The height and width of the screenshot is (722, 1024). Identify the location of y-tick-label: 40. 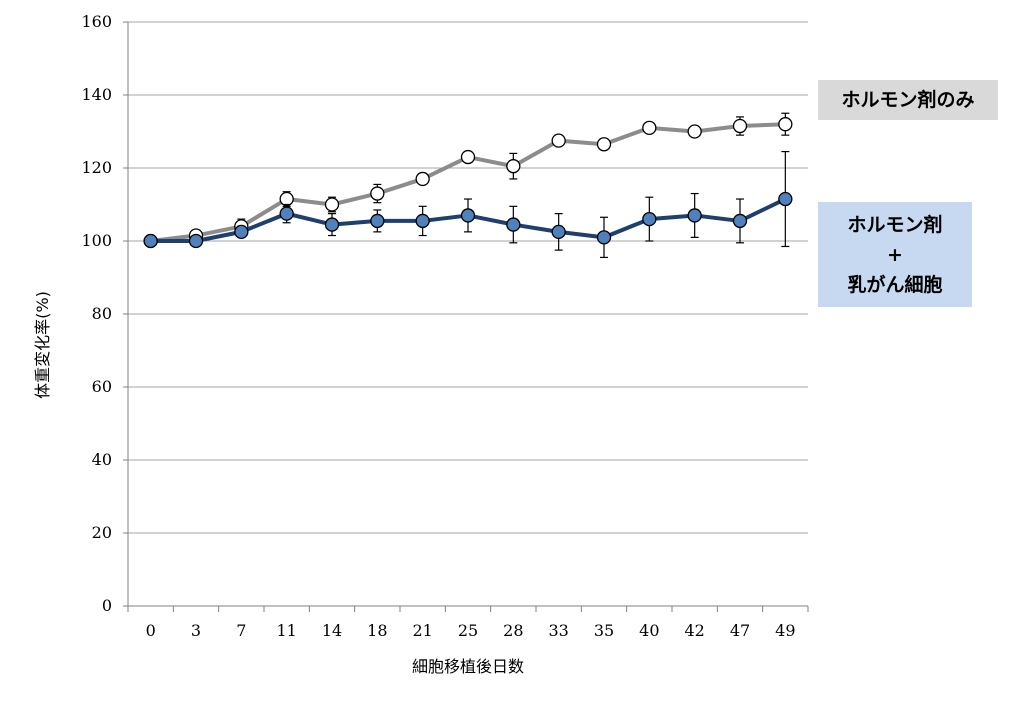
(102, 459).